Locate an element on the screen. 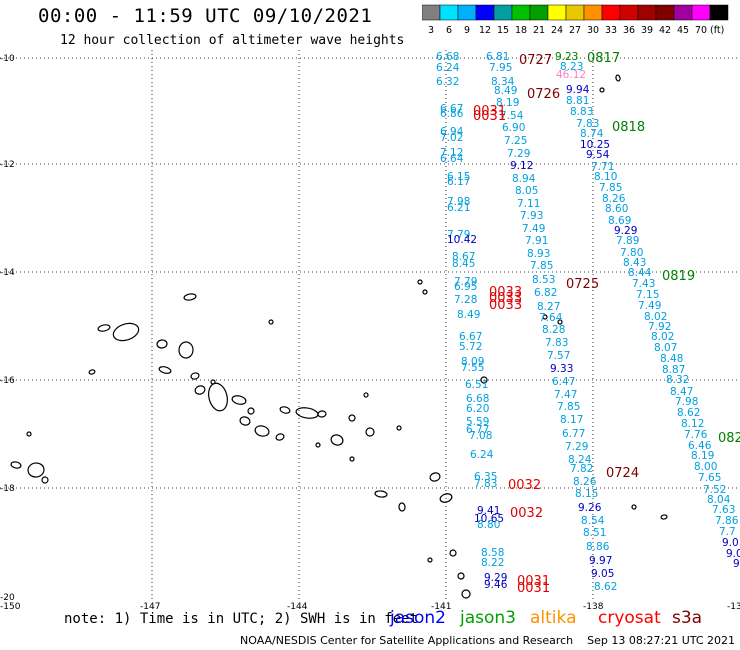 The height and width of the screenshot is (650, 740). wave-height-value: 7.57 is located at coordinates (558, 356).